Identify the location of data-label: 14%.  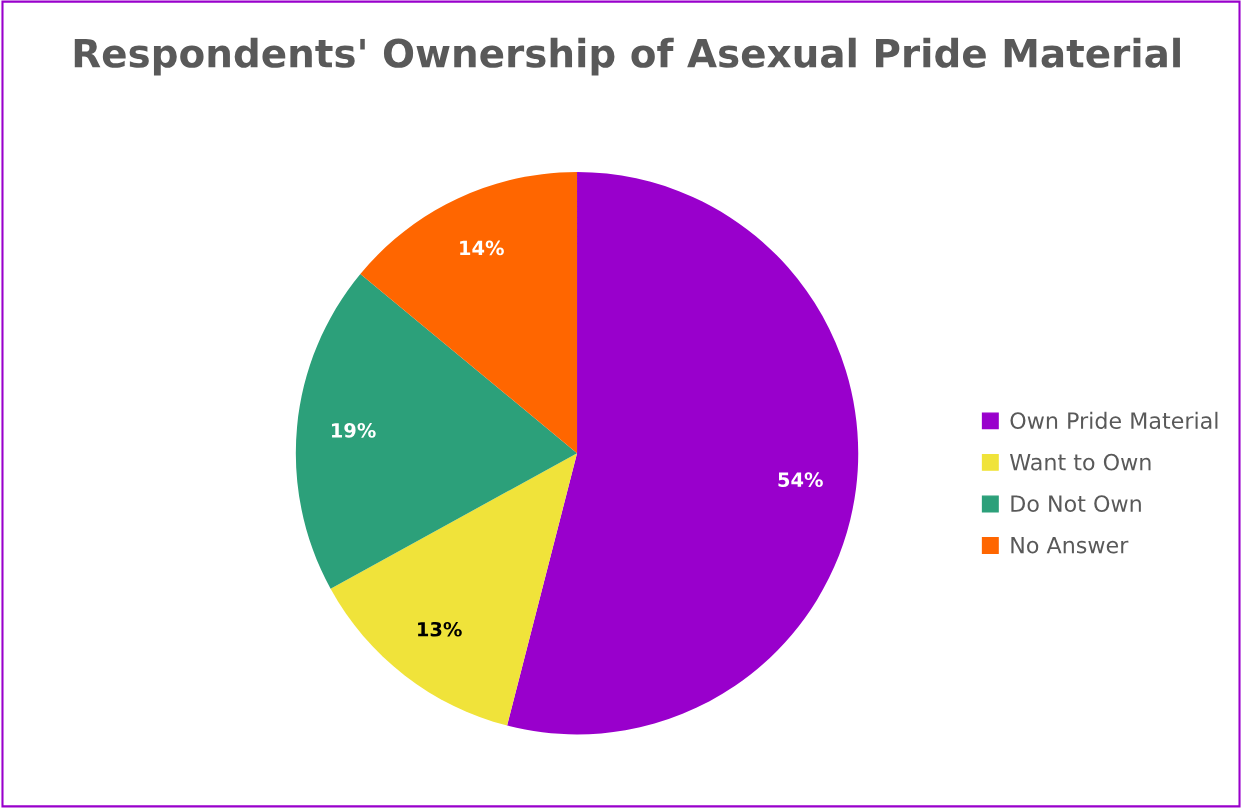
(482, 248).